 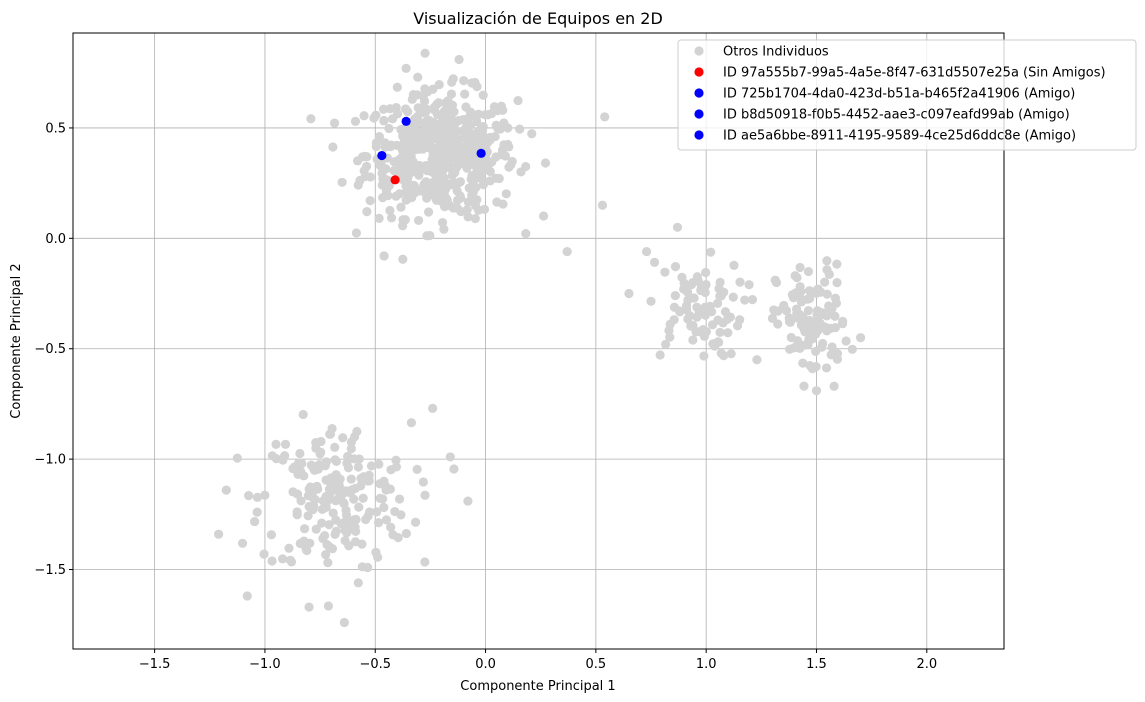 What do you see at coordinates (816, 664) in the screenshot?
I see `x-tick-label: 1.5` at bounding box center [816, 664].